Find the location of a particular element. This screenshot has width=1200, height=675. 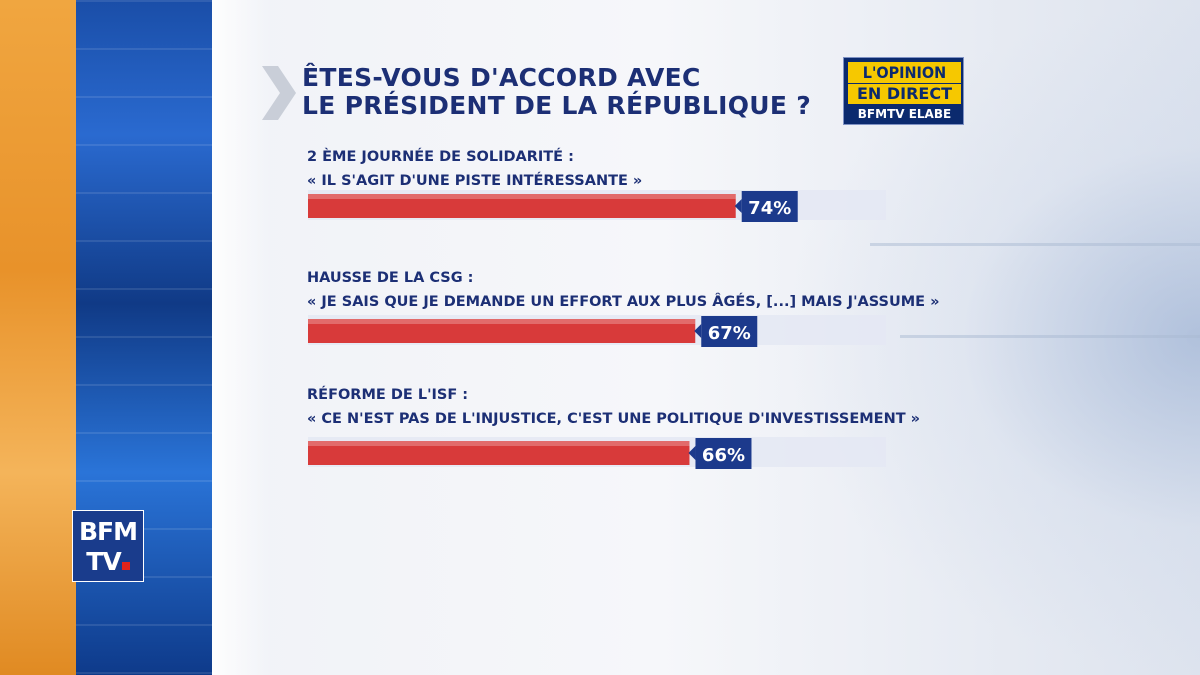

value-label: 67% is located at coordinates (729, 333).